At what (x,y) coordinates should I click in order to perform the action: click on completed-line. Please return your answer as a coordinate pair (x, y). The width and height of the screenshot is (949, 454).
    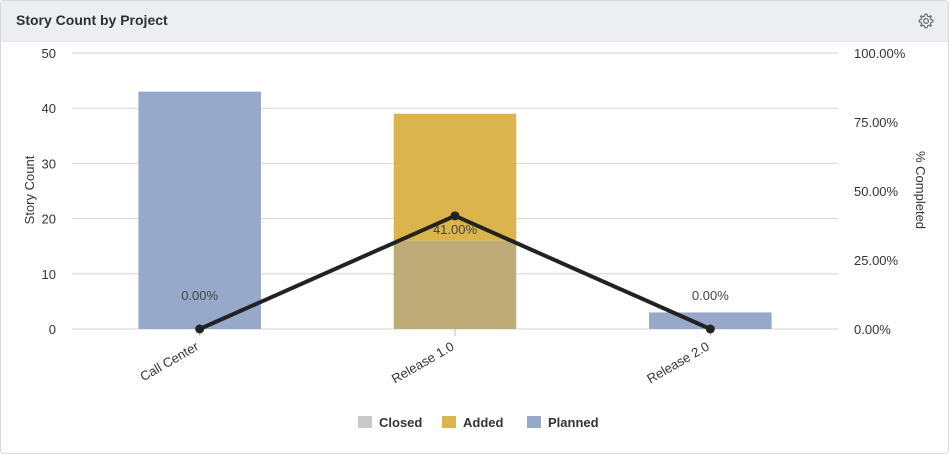
    Looking at the image, I should click on (455, 272).